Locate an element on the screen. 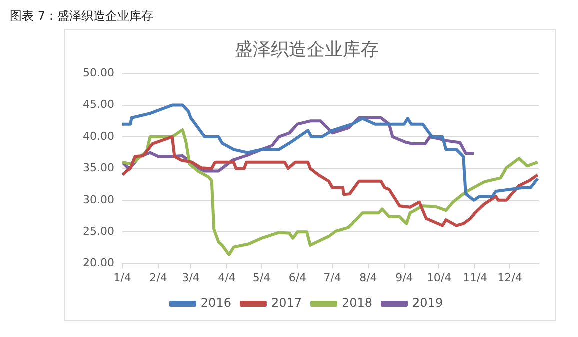 The height and width of the screenshot is (337, 578). x-tick-label: 11/4 is located at coordinates (475, 277).